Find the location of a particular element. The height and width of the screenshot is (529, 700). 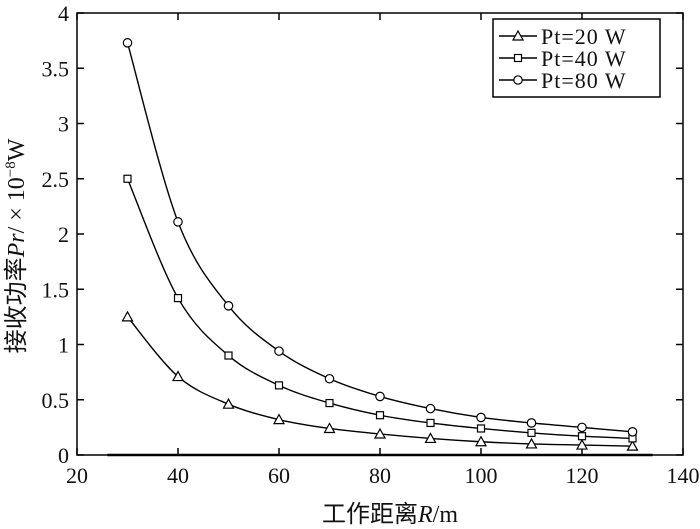

legend-entry: Pt=80 W is located at coordinates (563, 80).